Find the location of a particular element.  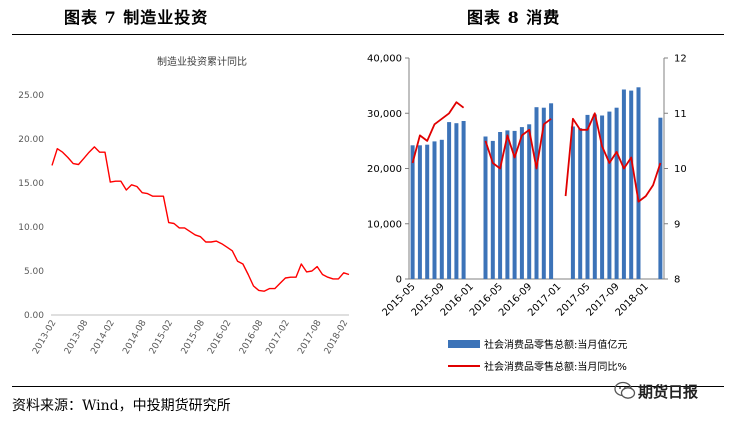

legend-bar-swatch is located at coordinates (464, 344).